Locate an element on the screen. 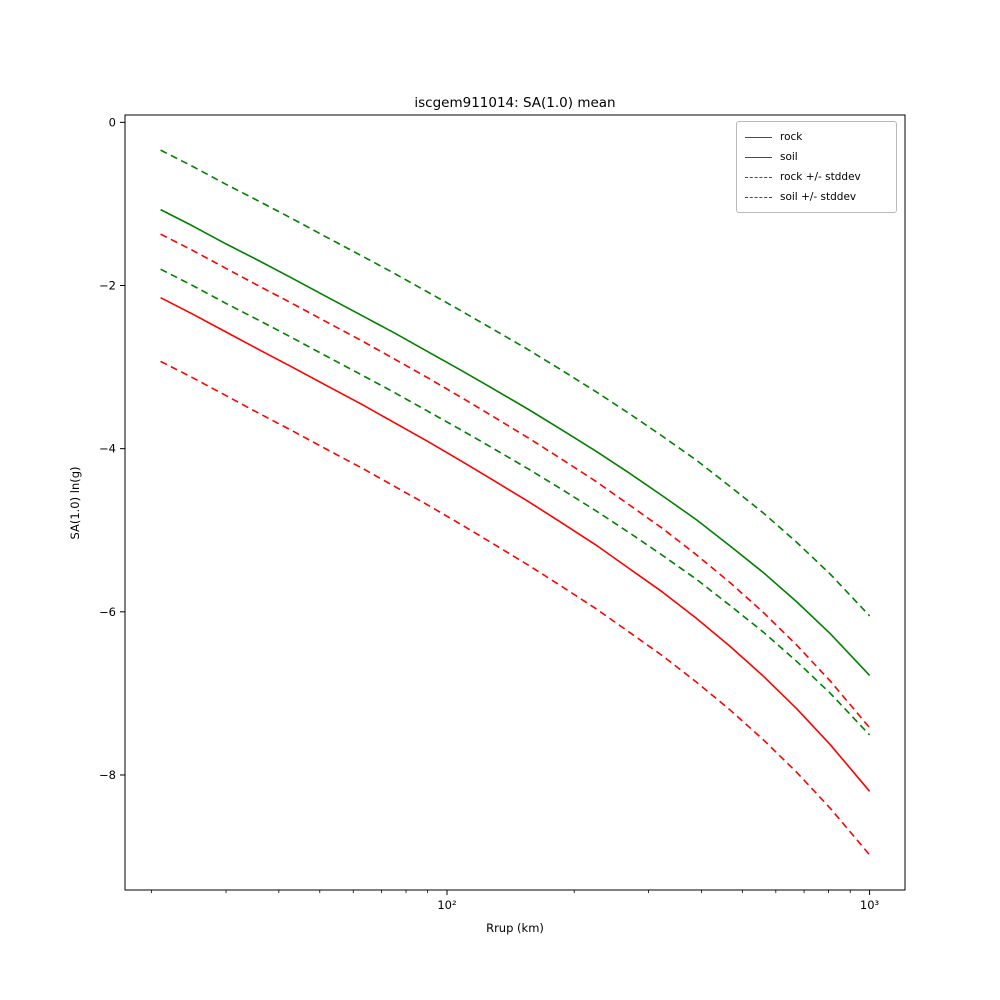  x-axis-label: Rrup (km) is located at coordinates (515, 928).